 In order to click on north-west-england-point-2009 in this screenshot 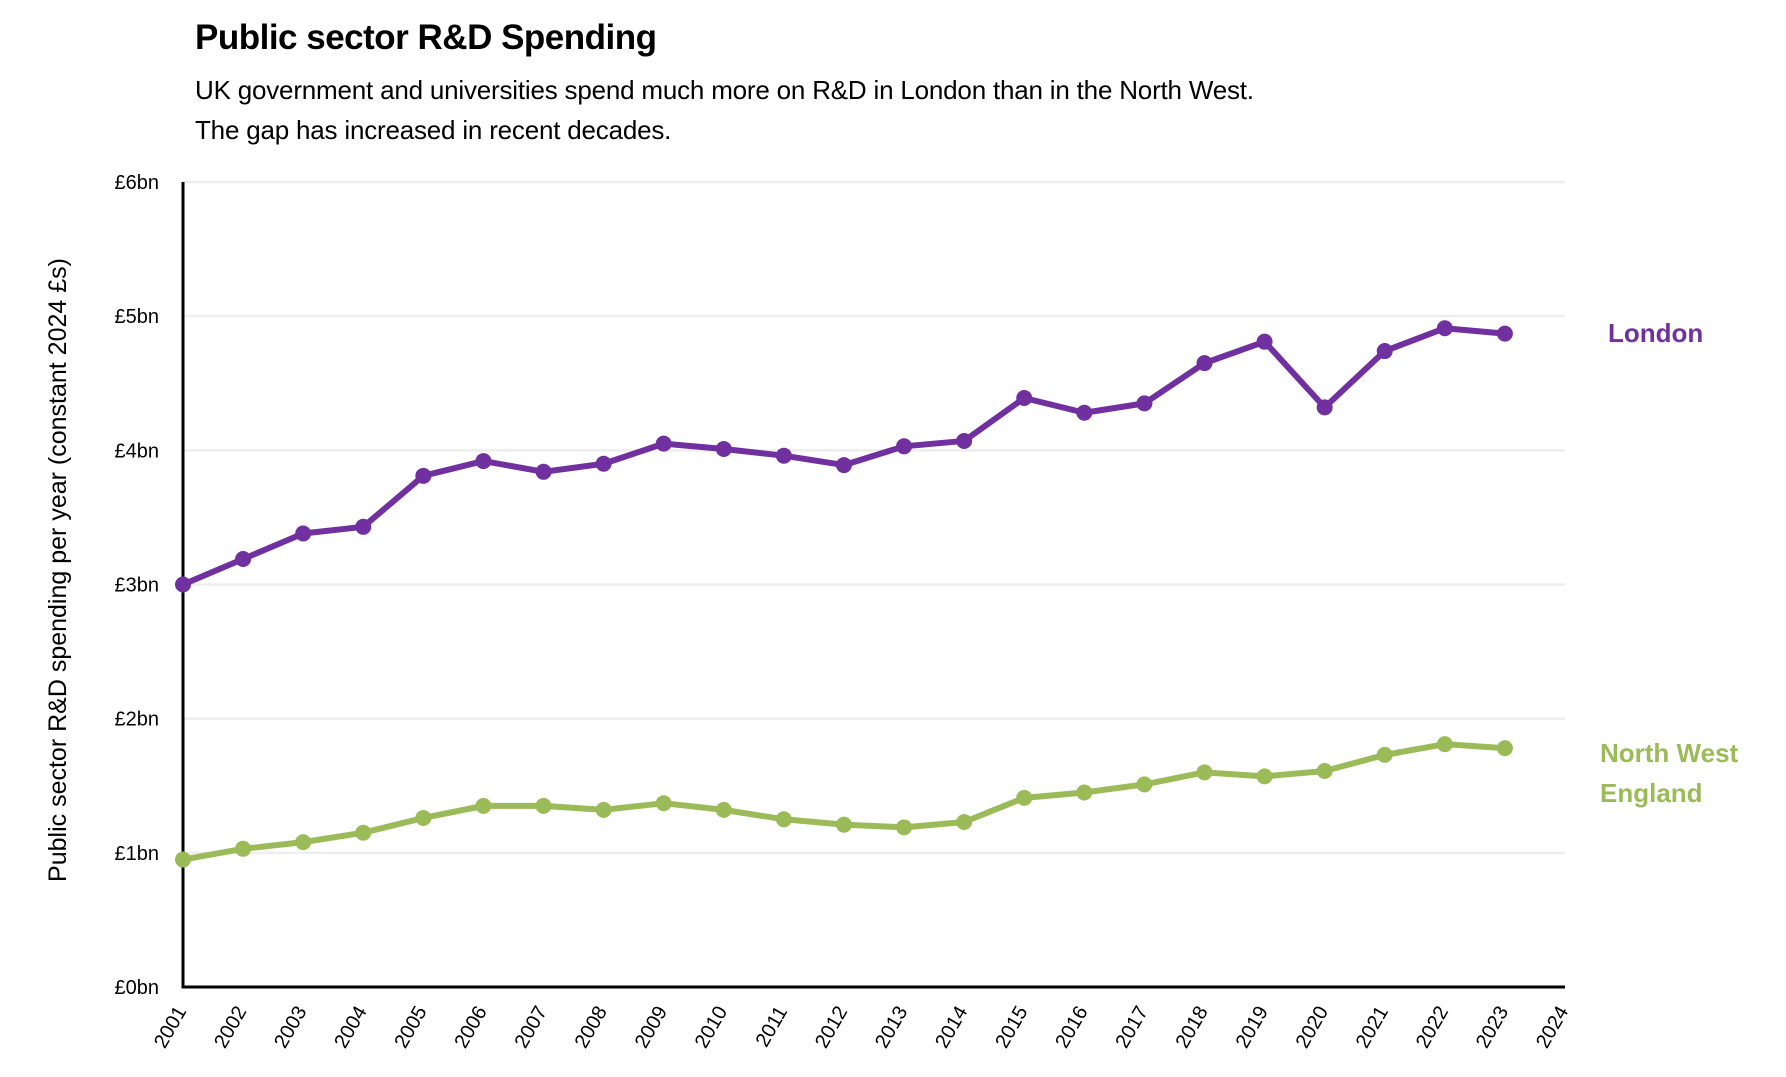, I will do `click(663, 803)`.